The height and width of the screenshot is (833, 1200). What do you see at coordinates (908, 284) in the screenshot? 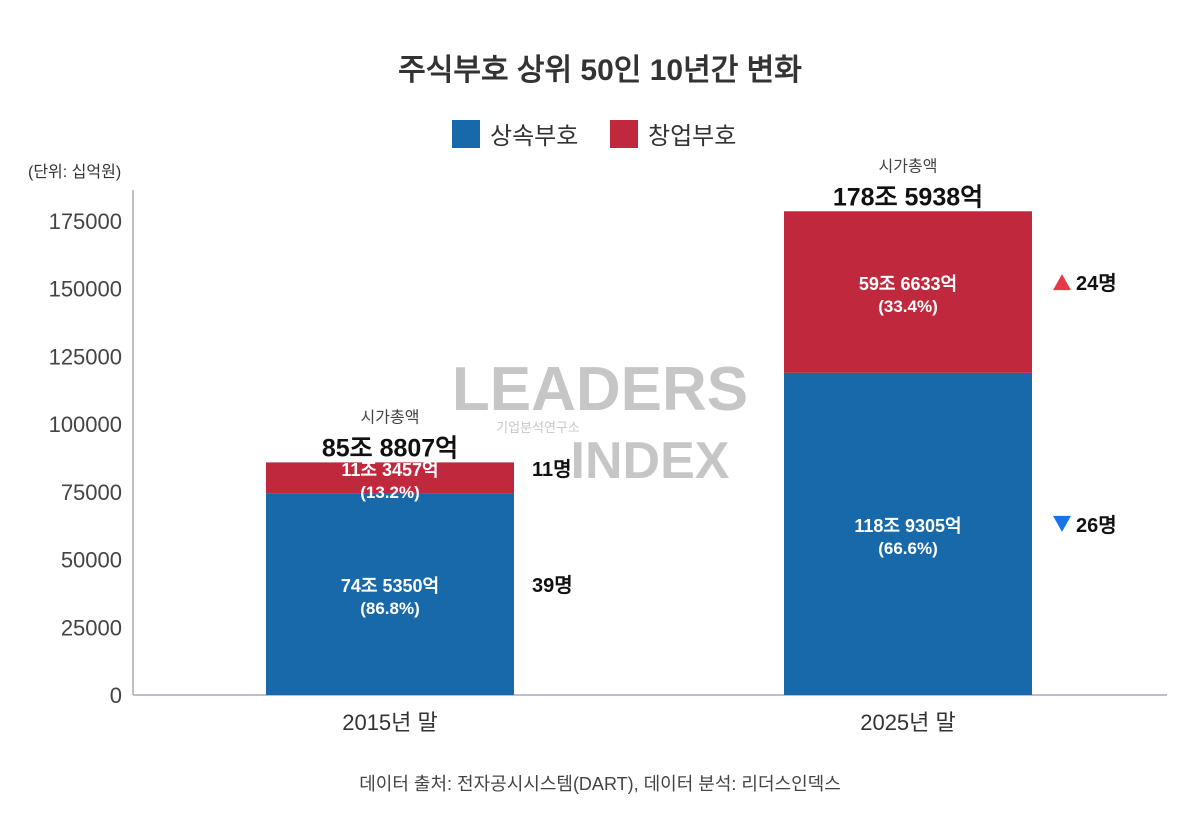
I see `data-label: 59조 6633억` at bounding box center [908, 284].